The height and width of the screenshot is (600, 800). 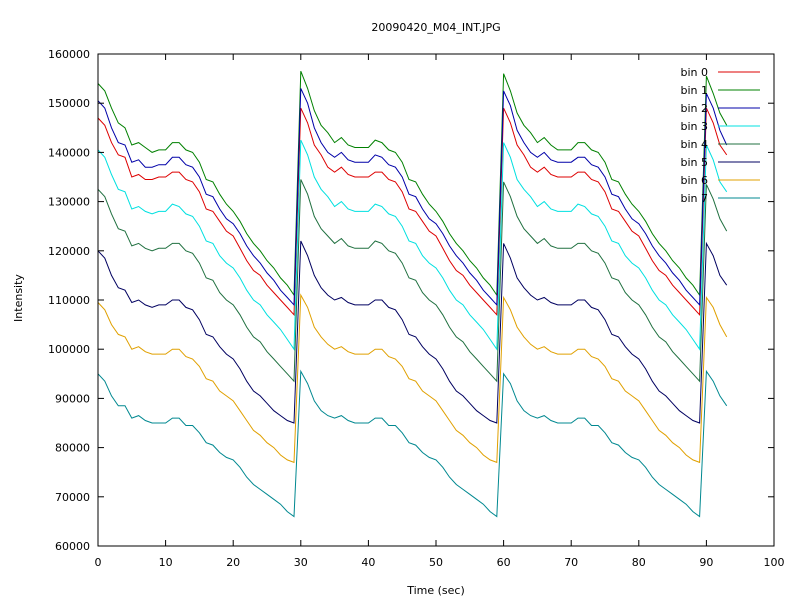 I want to click on x-axis-label: Time (sec), so click(x=435, y=590).